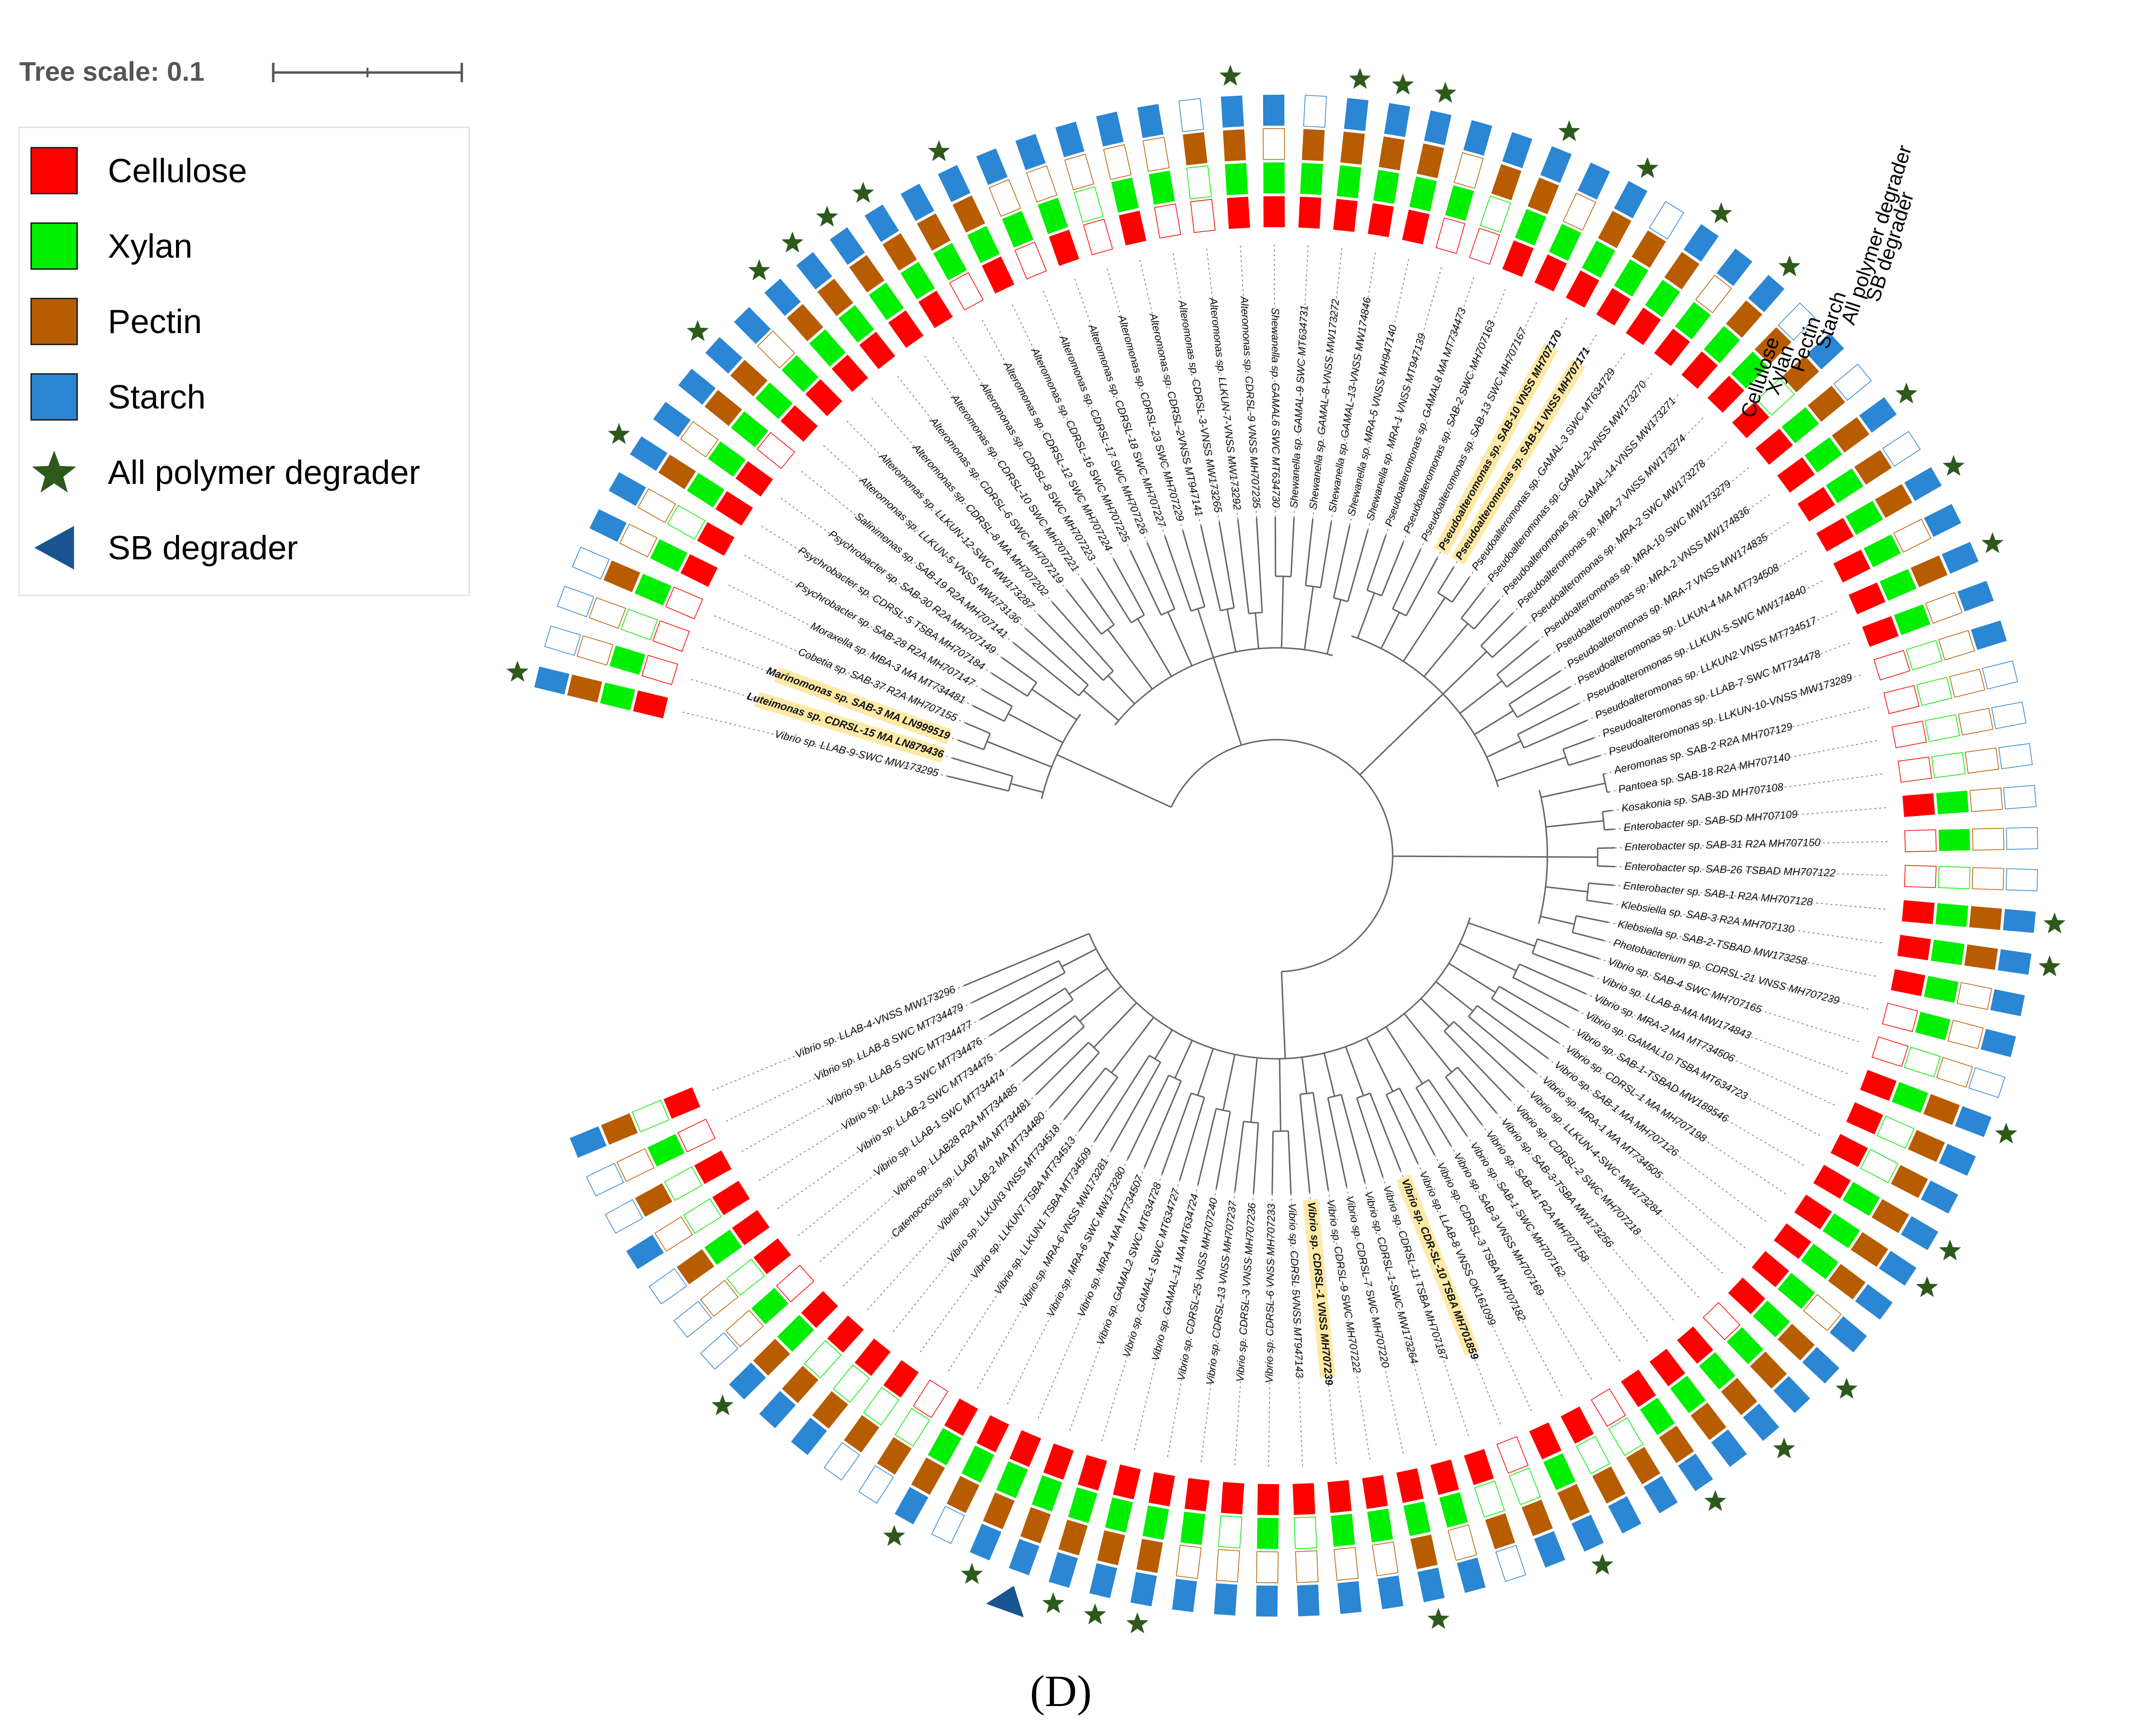  What do you see at coordinates (54, 547) in the screenshot?
I see `triangle-shape` at bounding box center [54, 547].